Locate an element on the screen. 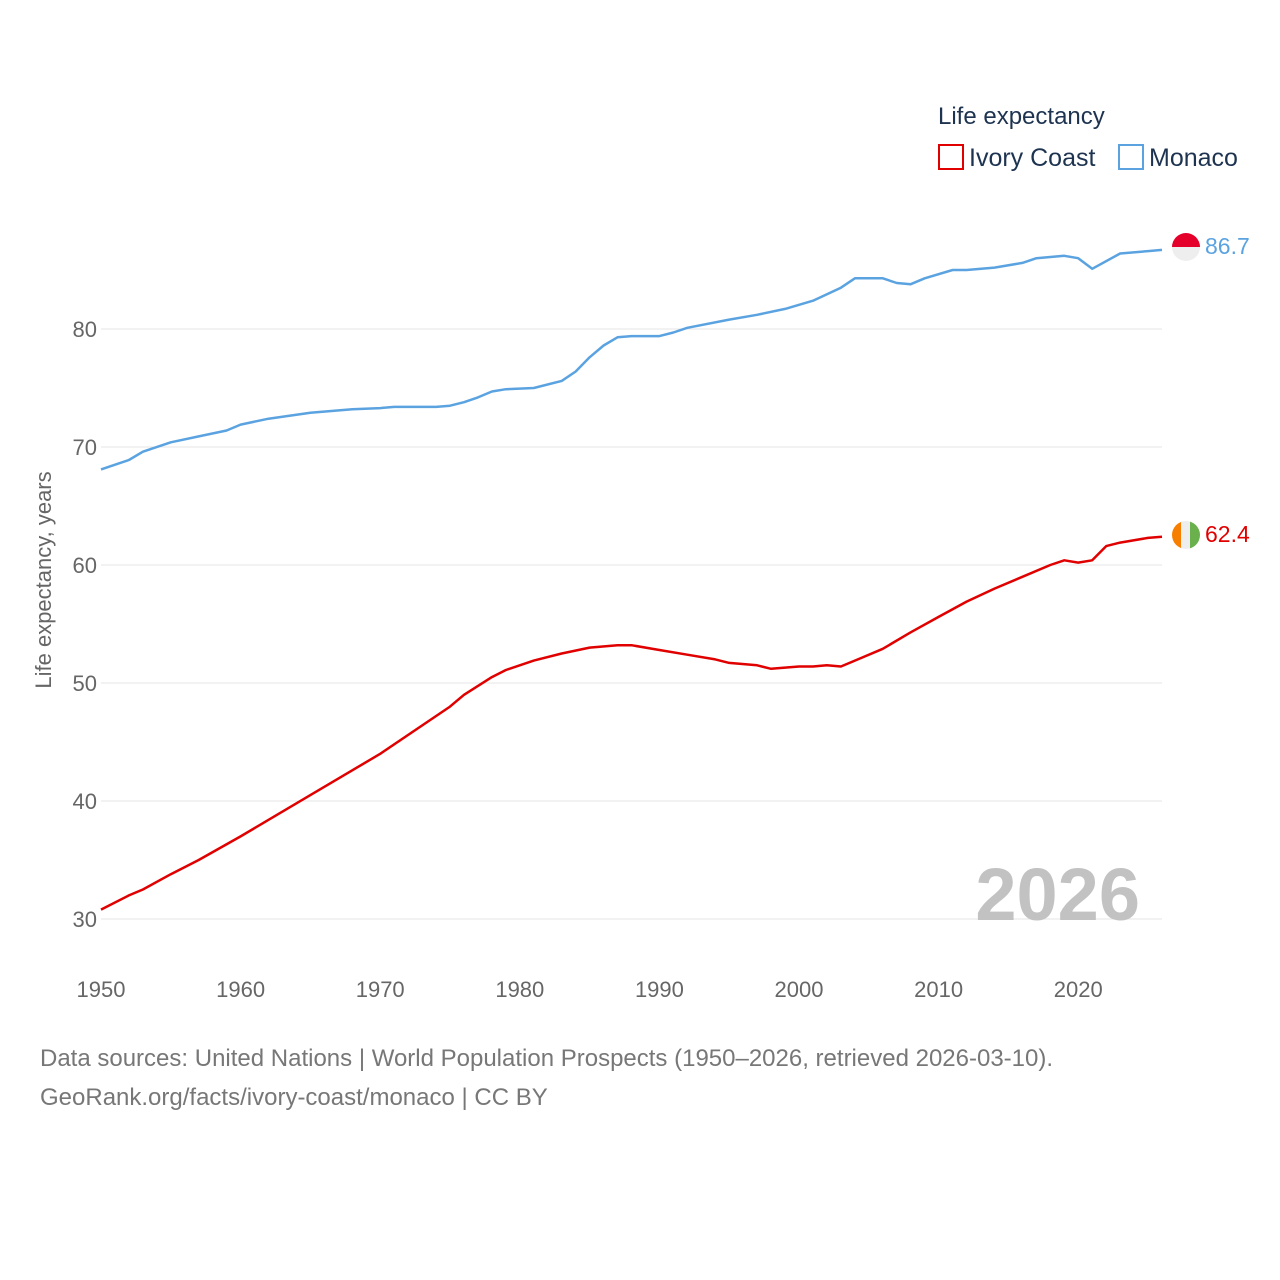 This screenshot has height=1280, width=1280. end-label-monaco: 86.7 is located at coordinates (1227, 246).